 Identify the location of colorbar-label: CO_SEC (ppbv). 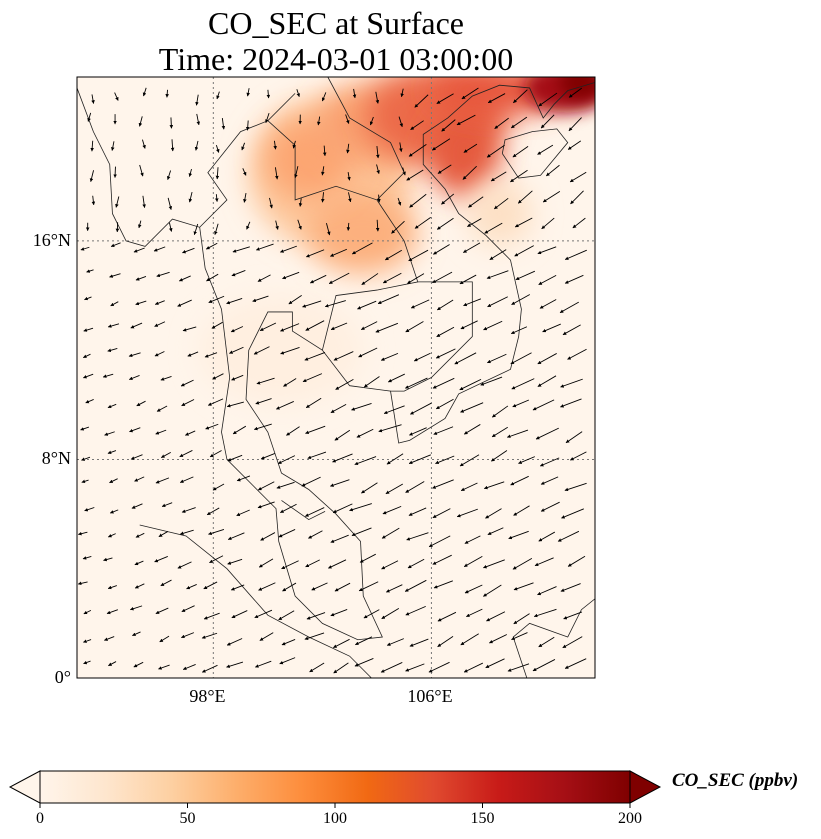
(735, 780).